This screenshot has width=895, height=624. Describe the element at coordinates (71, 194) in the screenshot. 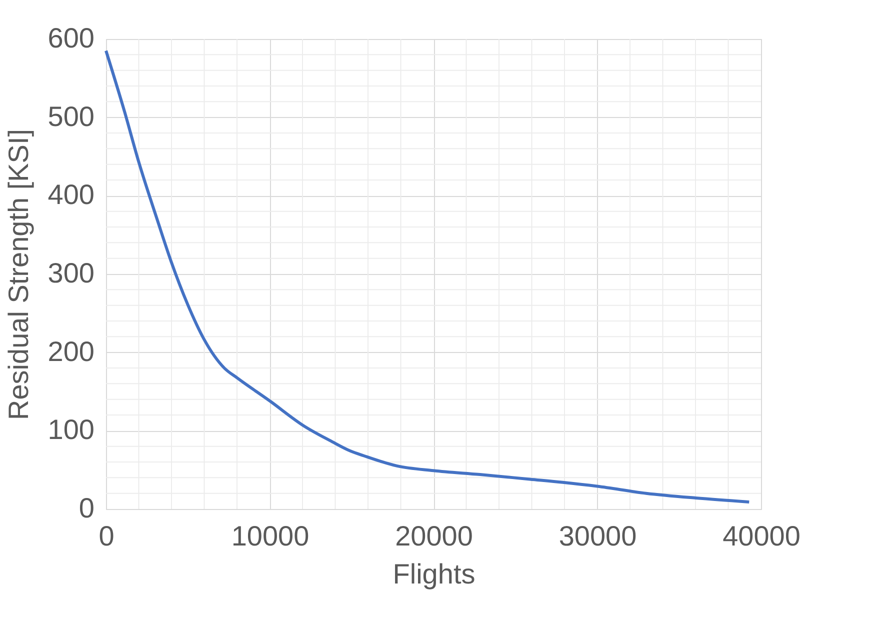

I see `y-tick-label: 400` at that location.